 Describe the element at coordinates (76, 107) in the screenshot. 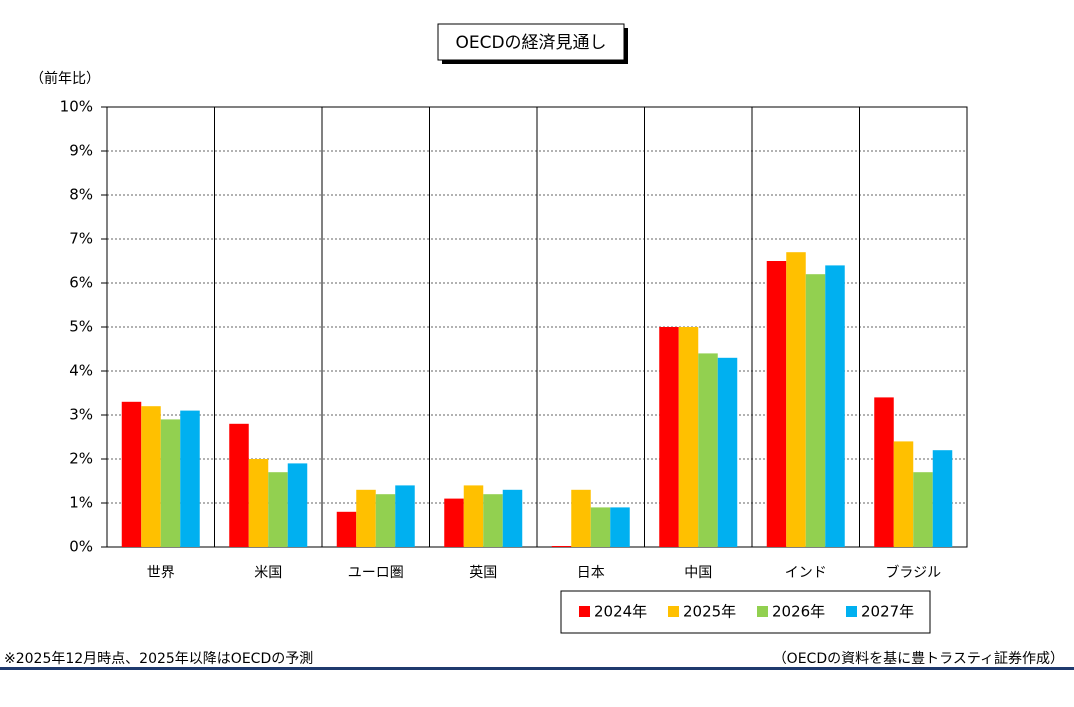

I see `y-tick-label: 10%` at that location.